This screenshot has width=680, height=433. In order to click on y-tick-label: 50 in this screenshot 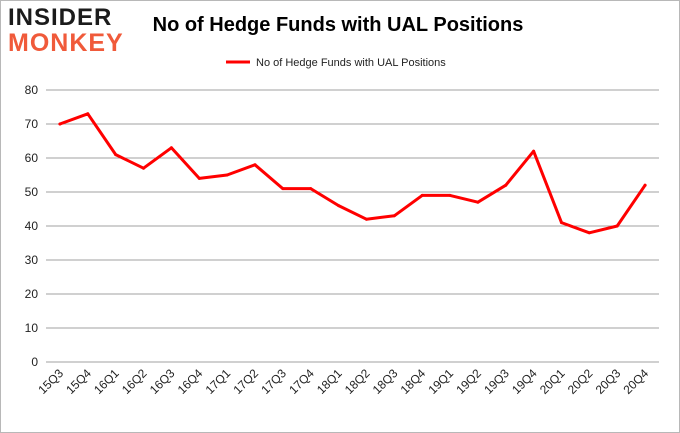, I will do `click(32, 192)`.